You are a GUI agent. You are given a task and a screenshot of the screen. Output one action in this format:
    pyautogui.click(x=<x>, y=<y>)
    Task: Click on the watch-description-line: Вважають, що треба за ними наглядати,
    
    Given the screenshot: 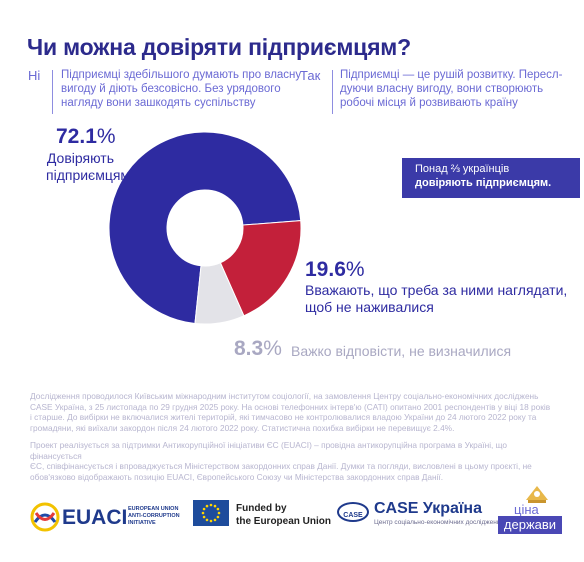 What is the action you would take?
    pyautogui.click(x=436, y=290)
    